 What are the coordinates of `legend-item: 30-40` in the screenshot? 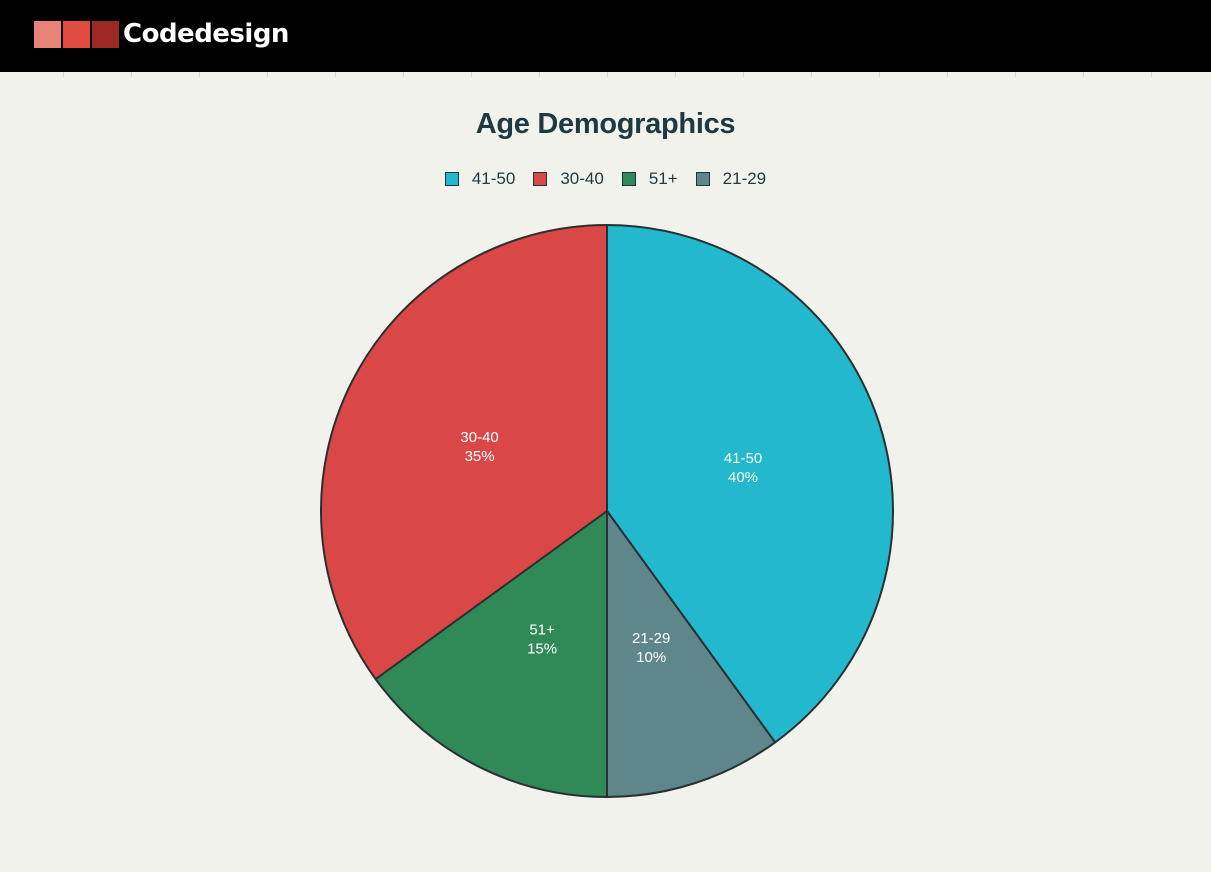 It's located at (568, 179).